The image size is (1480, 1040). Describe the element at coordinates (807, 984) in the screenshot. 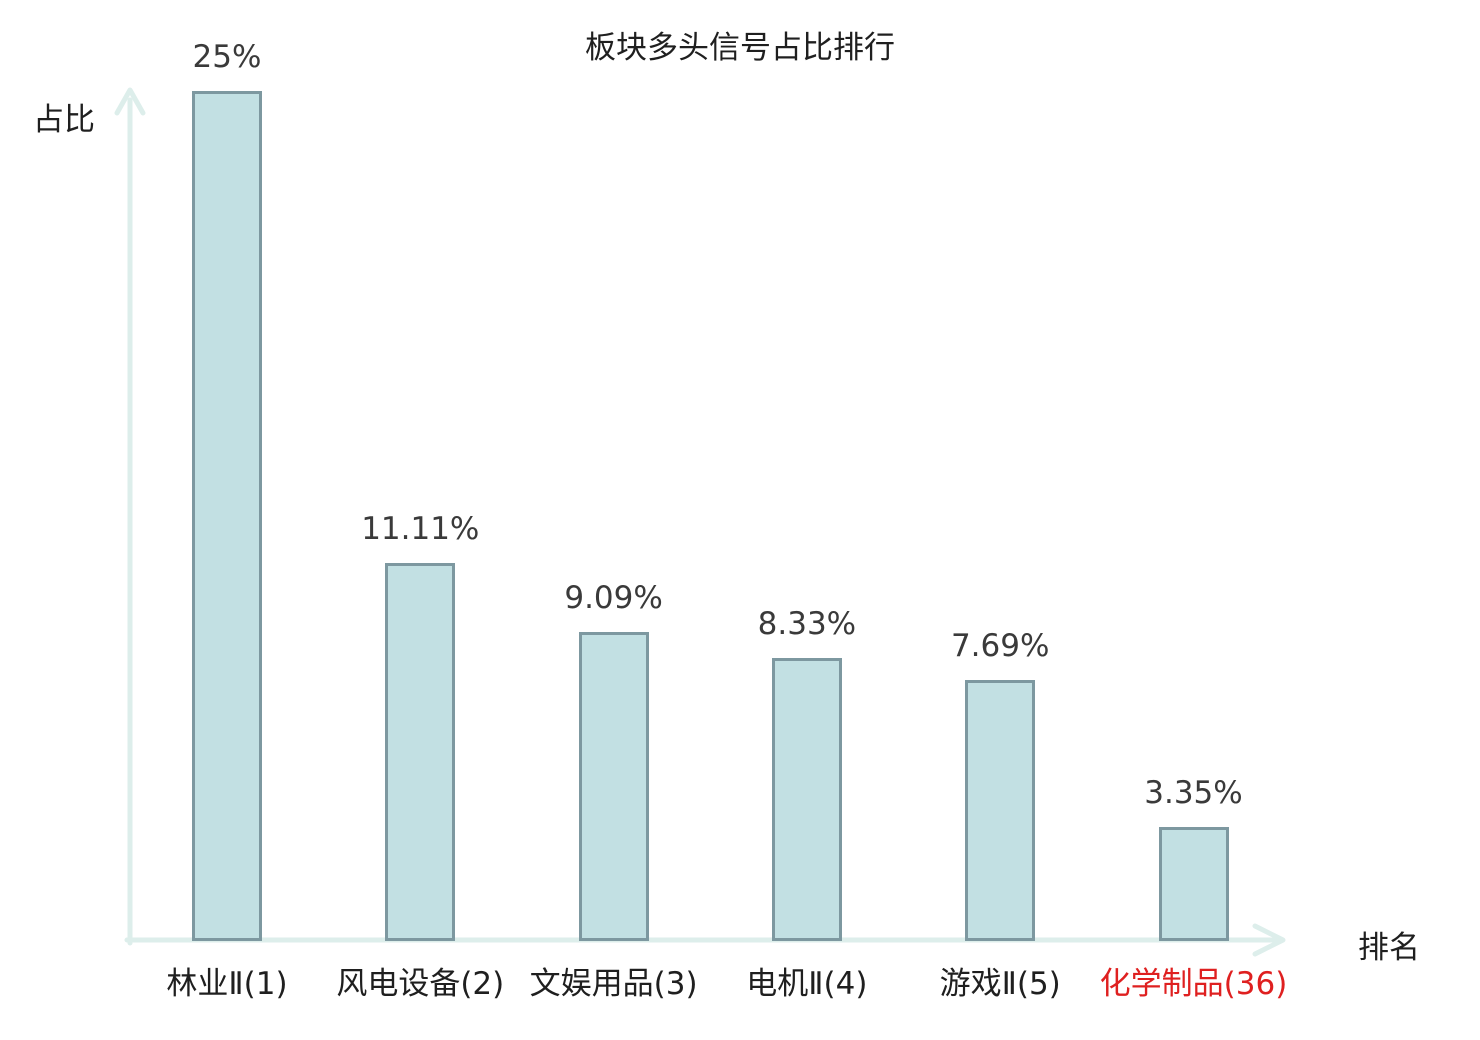

I see `category-label: 电机Ⅱ(4)` at that location.